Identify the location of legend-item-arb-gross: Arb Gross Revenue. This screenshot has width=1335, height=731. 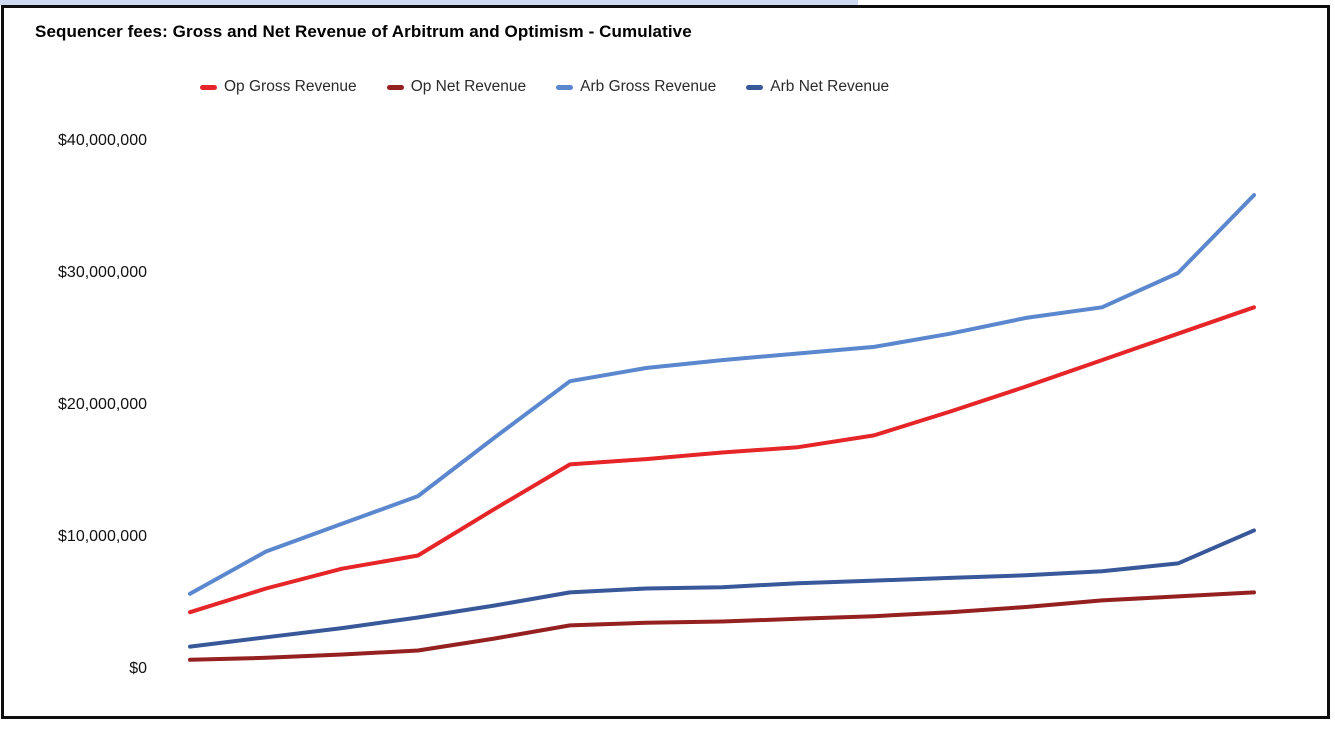
(636, 87).